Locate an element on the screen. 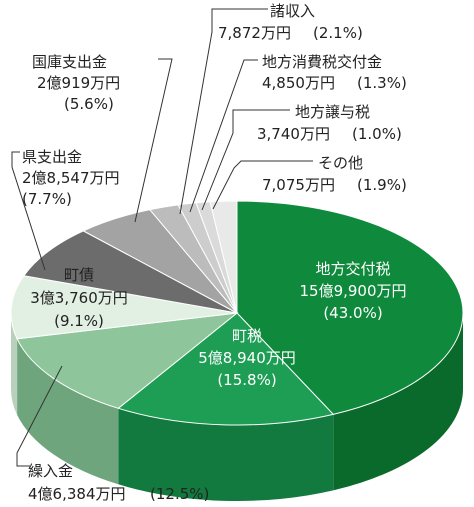 The width and height of the screenshot is (474, 507). slice-label-name-5: 国庫支出金 is located at coordinates (69, 62).